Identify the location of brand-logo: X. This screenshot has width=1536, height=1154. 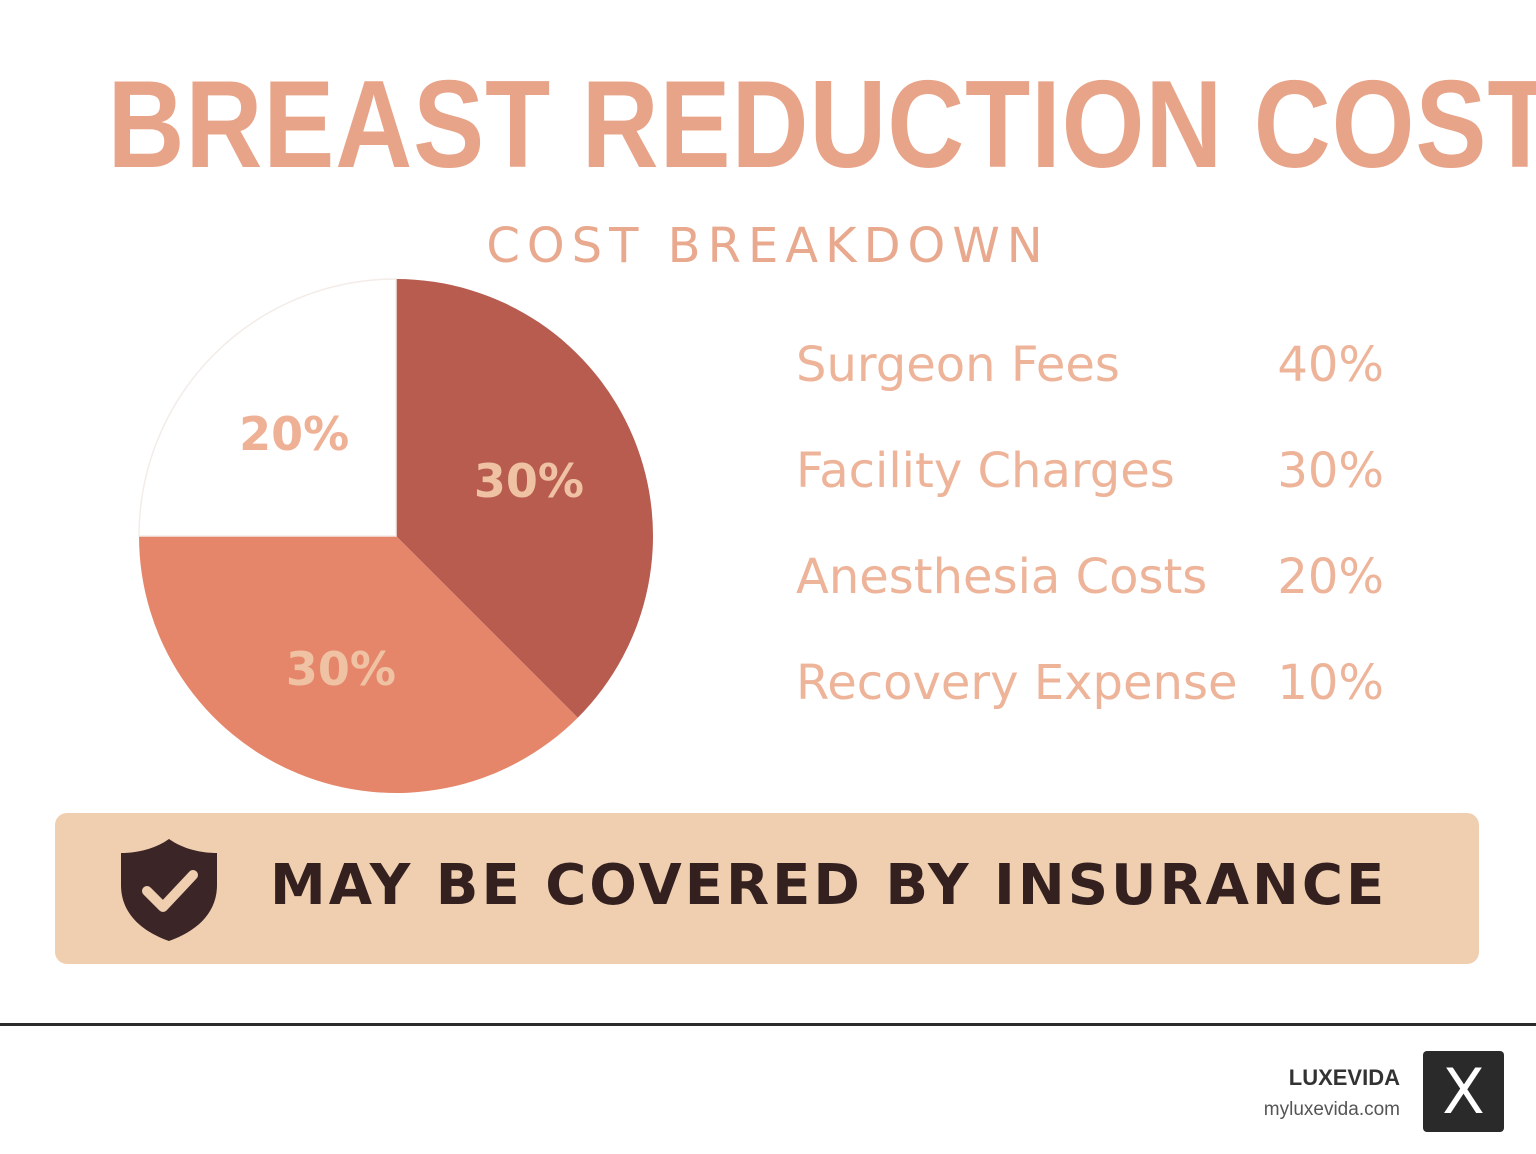
(1463, 1091).